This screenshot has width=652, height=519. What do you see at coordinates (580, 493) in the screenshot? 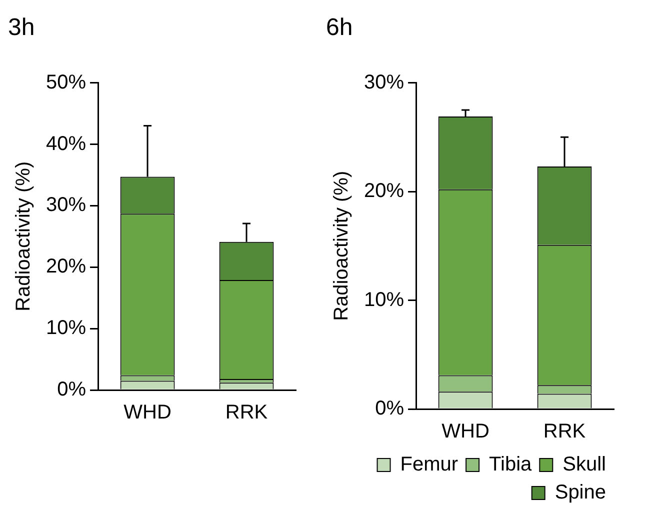
I see `legend-label: Spine` at bounding box center [580, 493].